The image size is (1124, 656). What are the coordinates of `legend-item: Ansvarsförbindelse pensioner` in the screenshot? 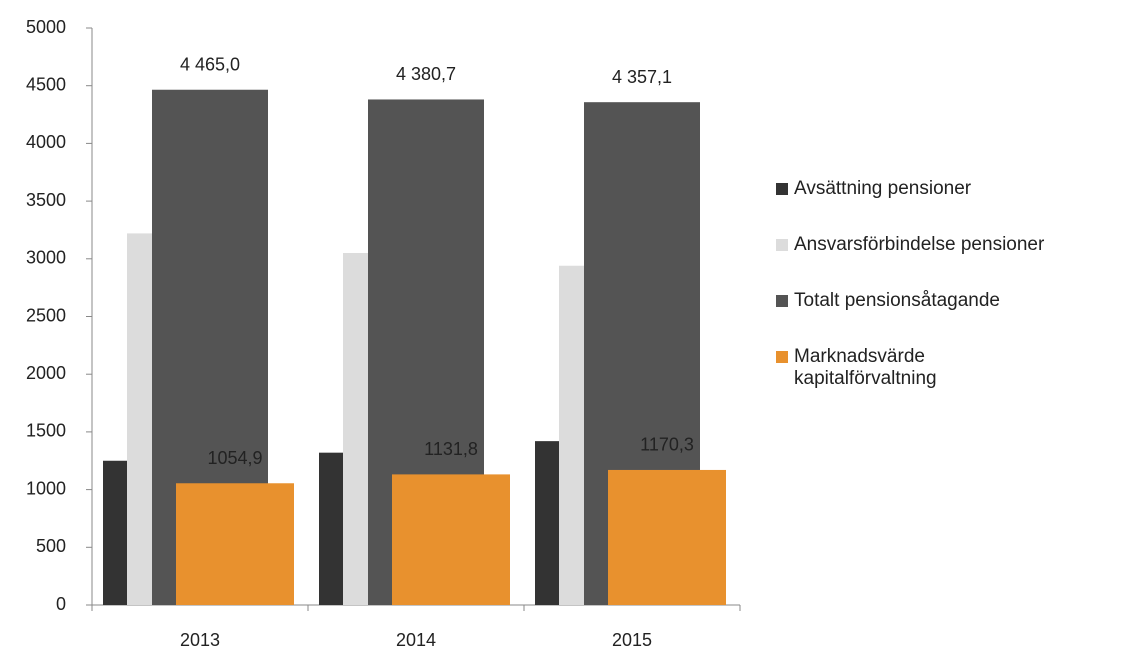 It's located at (946, 245).